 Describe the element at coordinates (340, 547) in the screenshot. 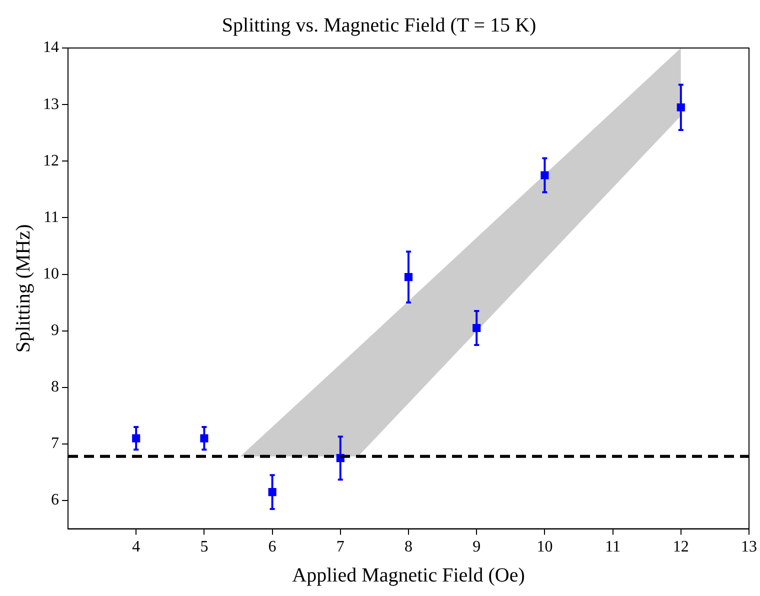

I see `x-tick-label: 7` at that location.